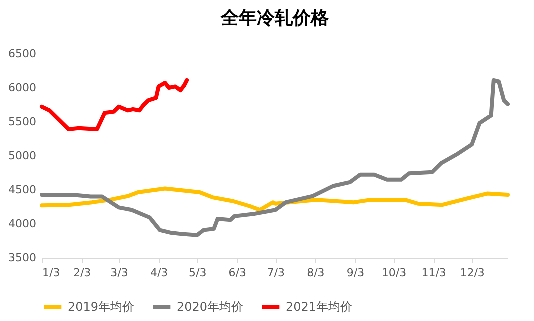 This screenshot has width=534, height=321. I want to click on x-tick-label: 2/3, so click(82, 273).